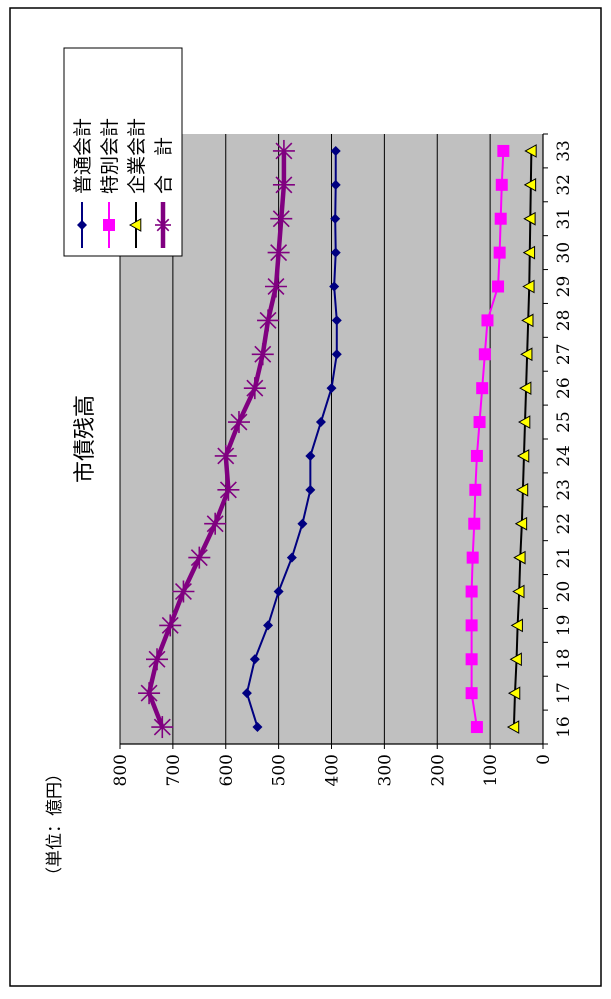 This screenshot has height=999, width=611. Describe the element at coordinates (85, 439) in the screenshot. I see `chart-title: 市債残高` at that location.